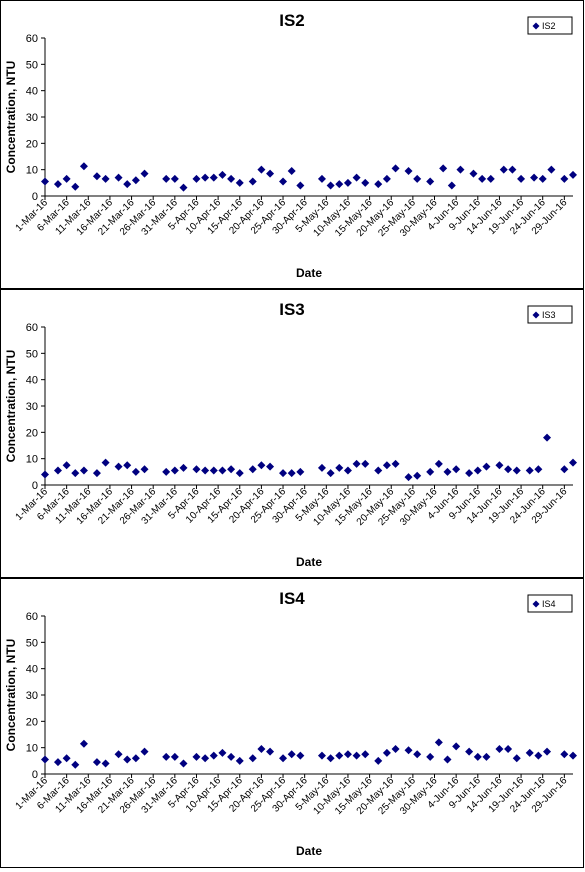 This screenshot has height=872, width=585. I want to click on y-tick-label: 0, so click(35, 775).